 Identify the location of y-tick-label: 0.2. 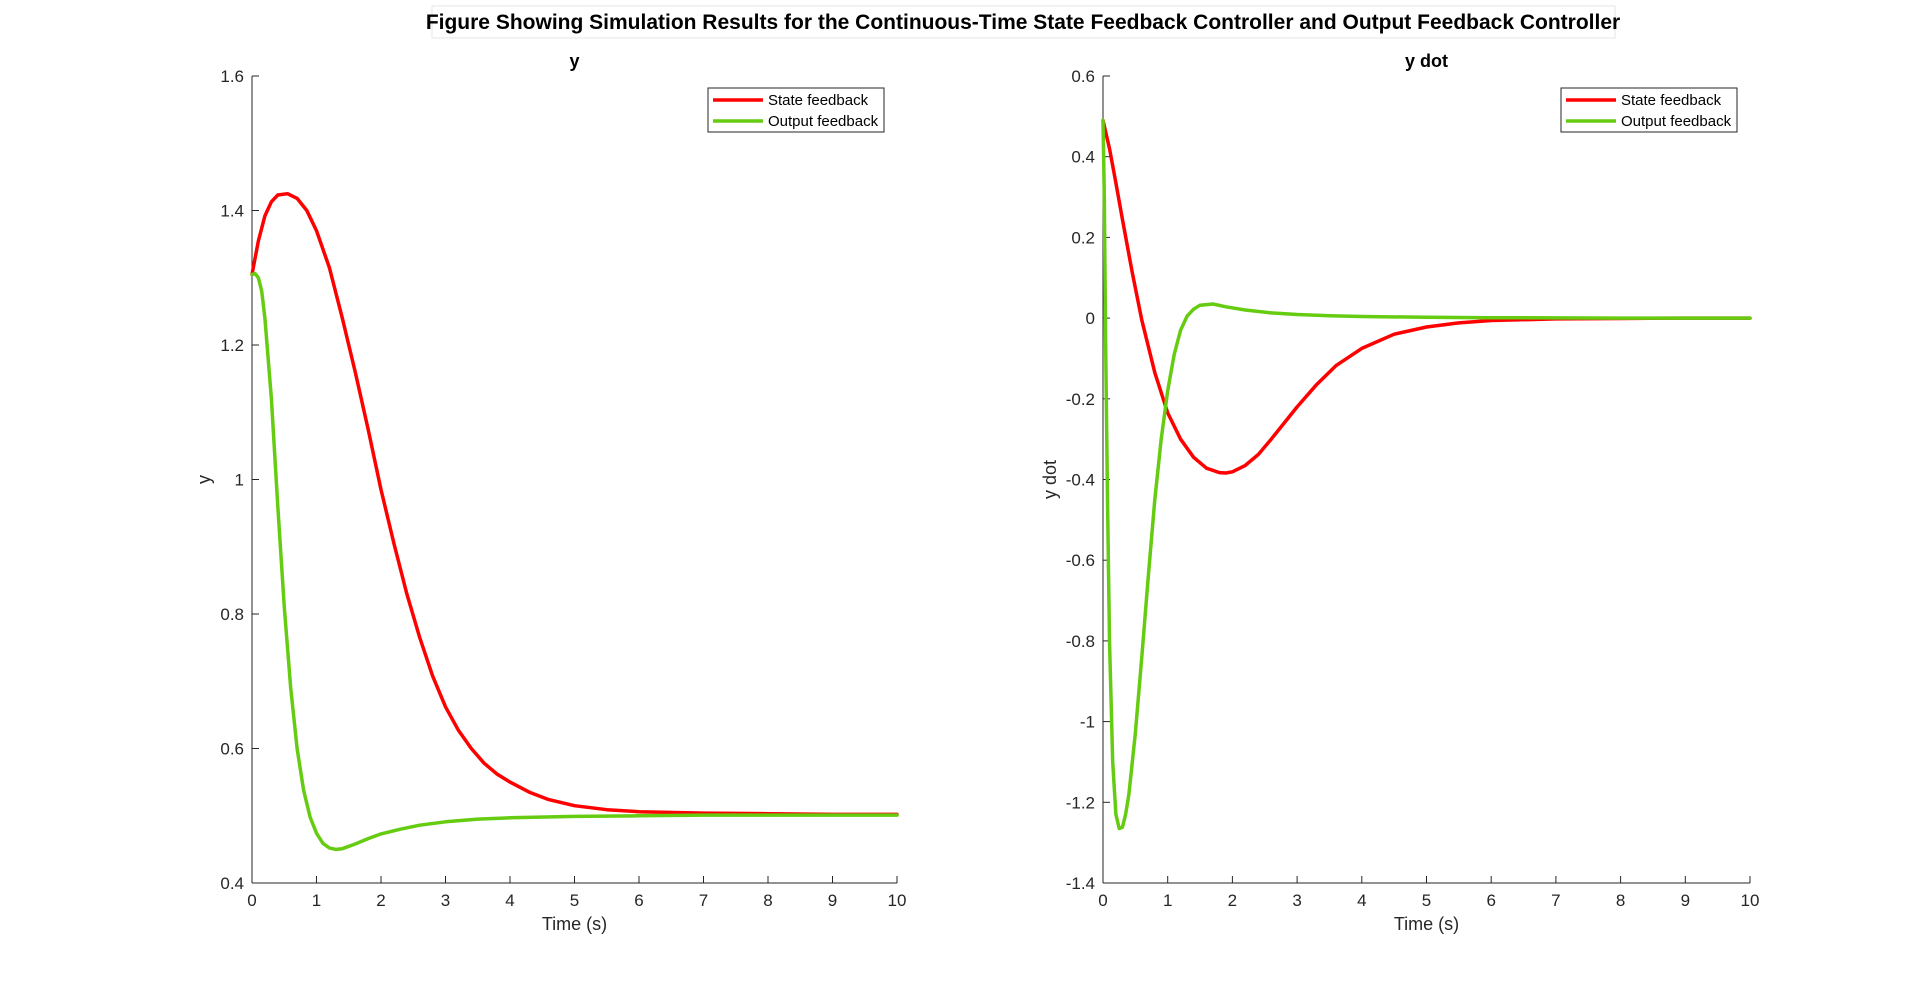
(1083, 237).